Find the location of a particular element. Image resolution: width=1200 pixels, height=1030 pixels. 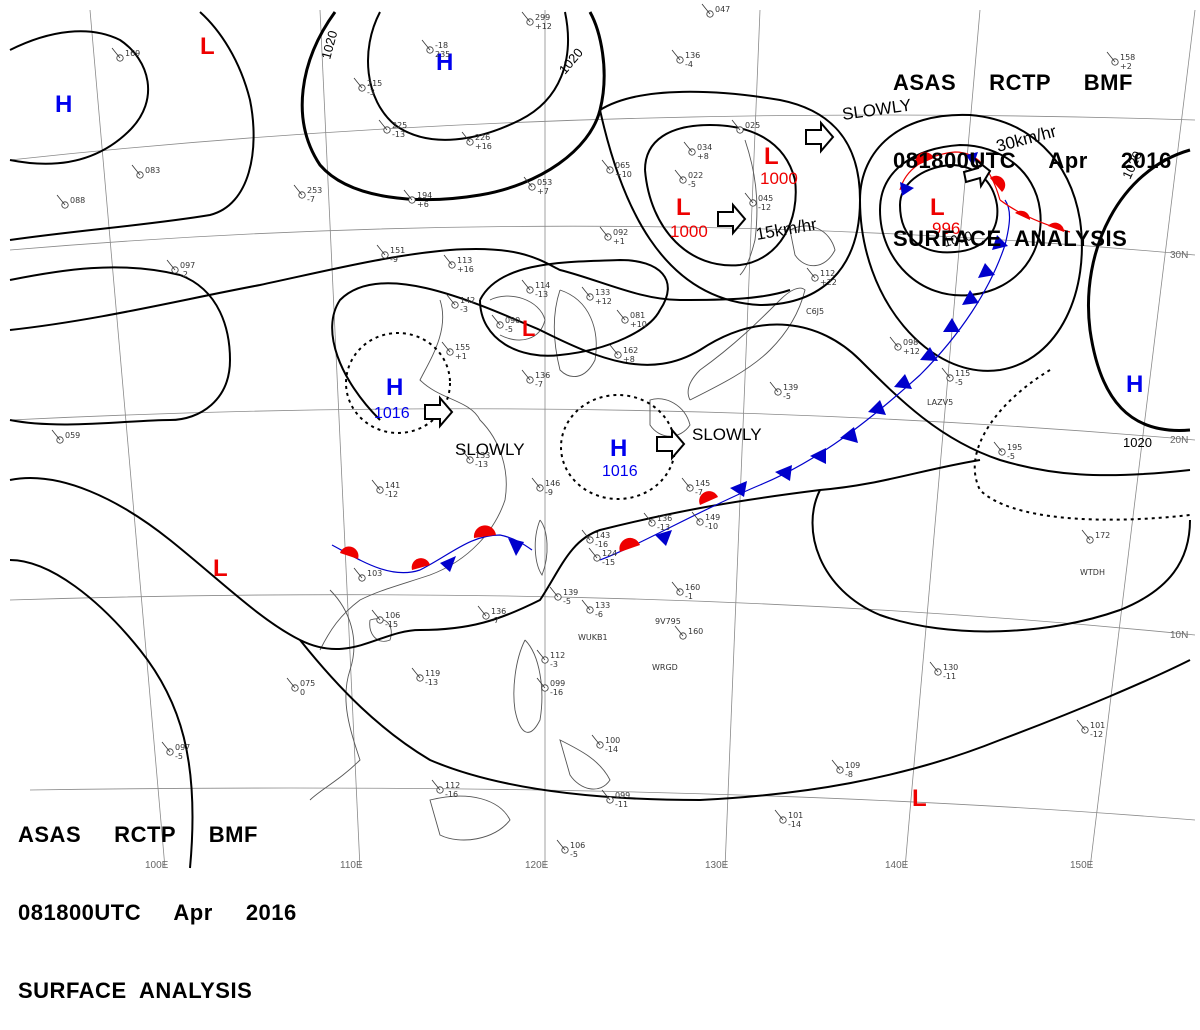

station-pressure: 299 is located at coordinates (542, 17).